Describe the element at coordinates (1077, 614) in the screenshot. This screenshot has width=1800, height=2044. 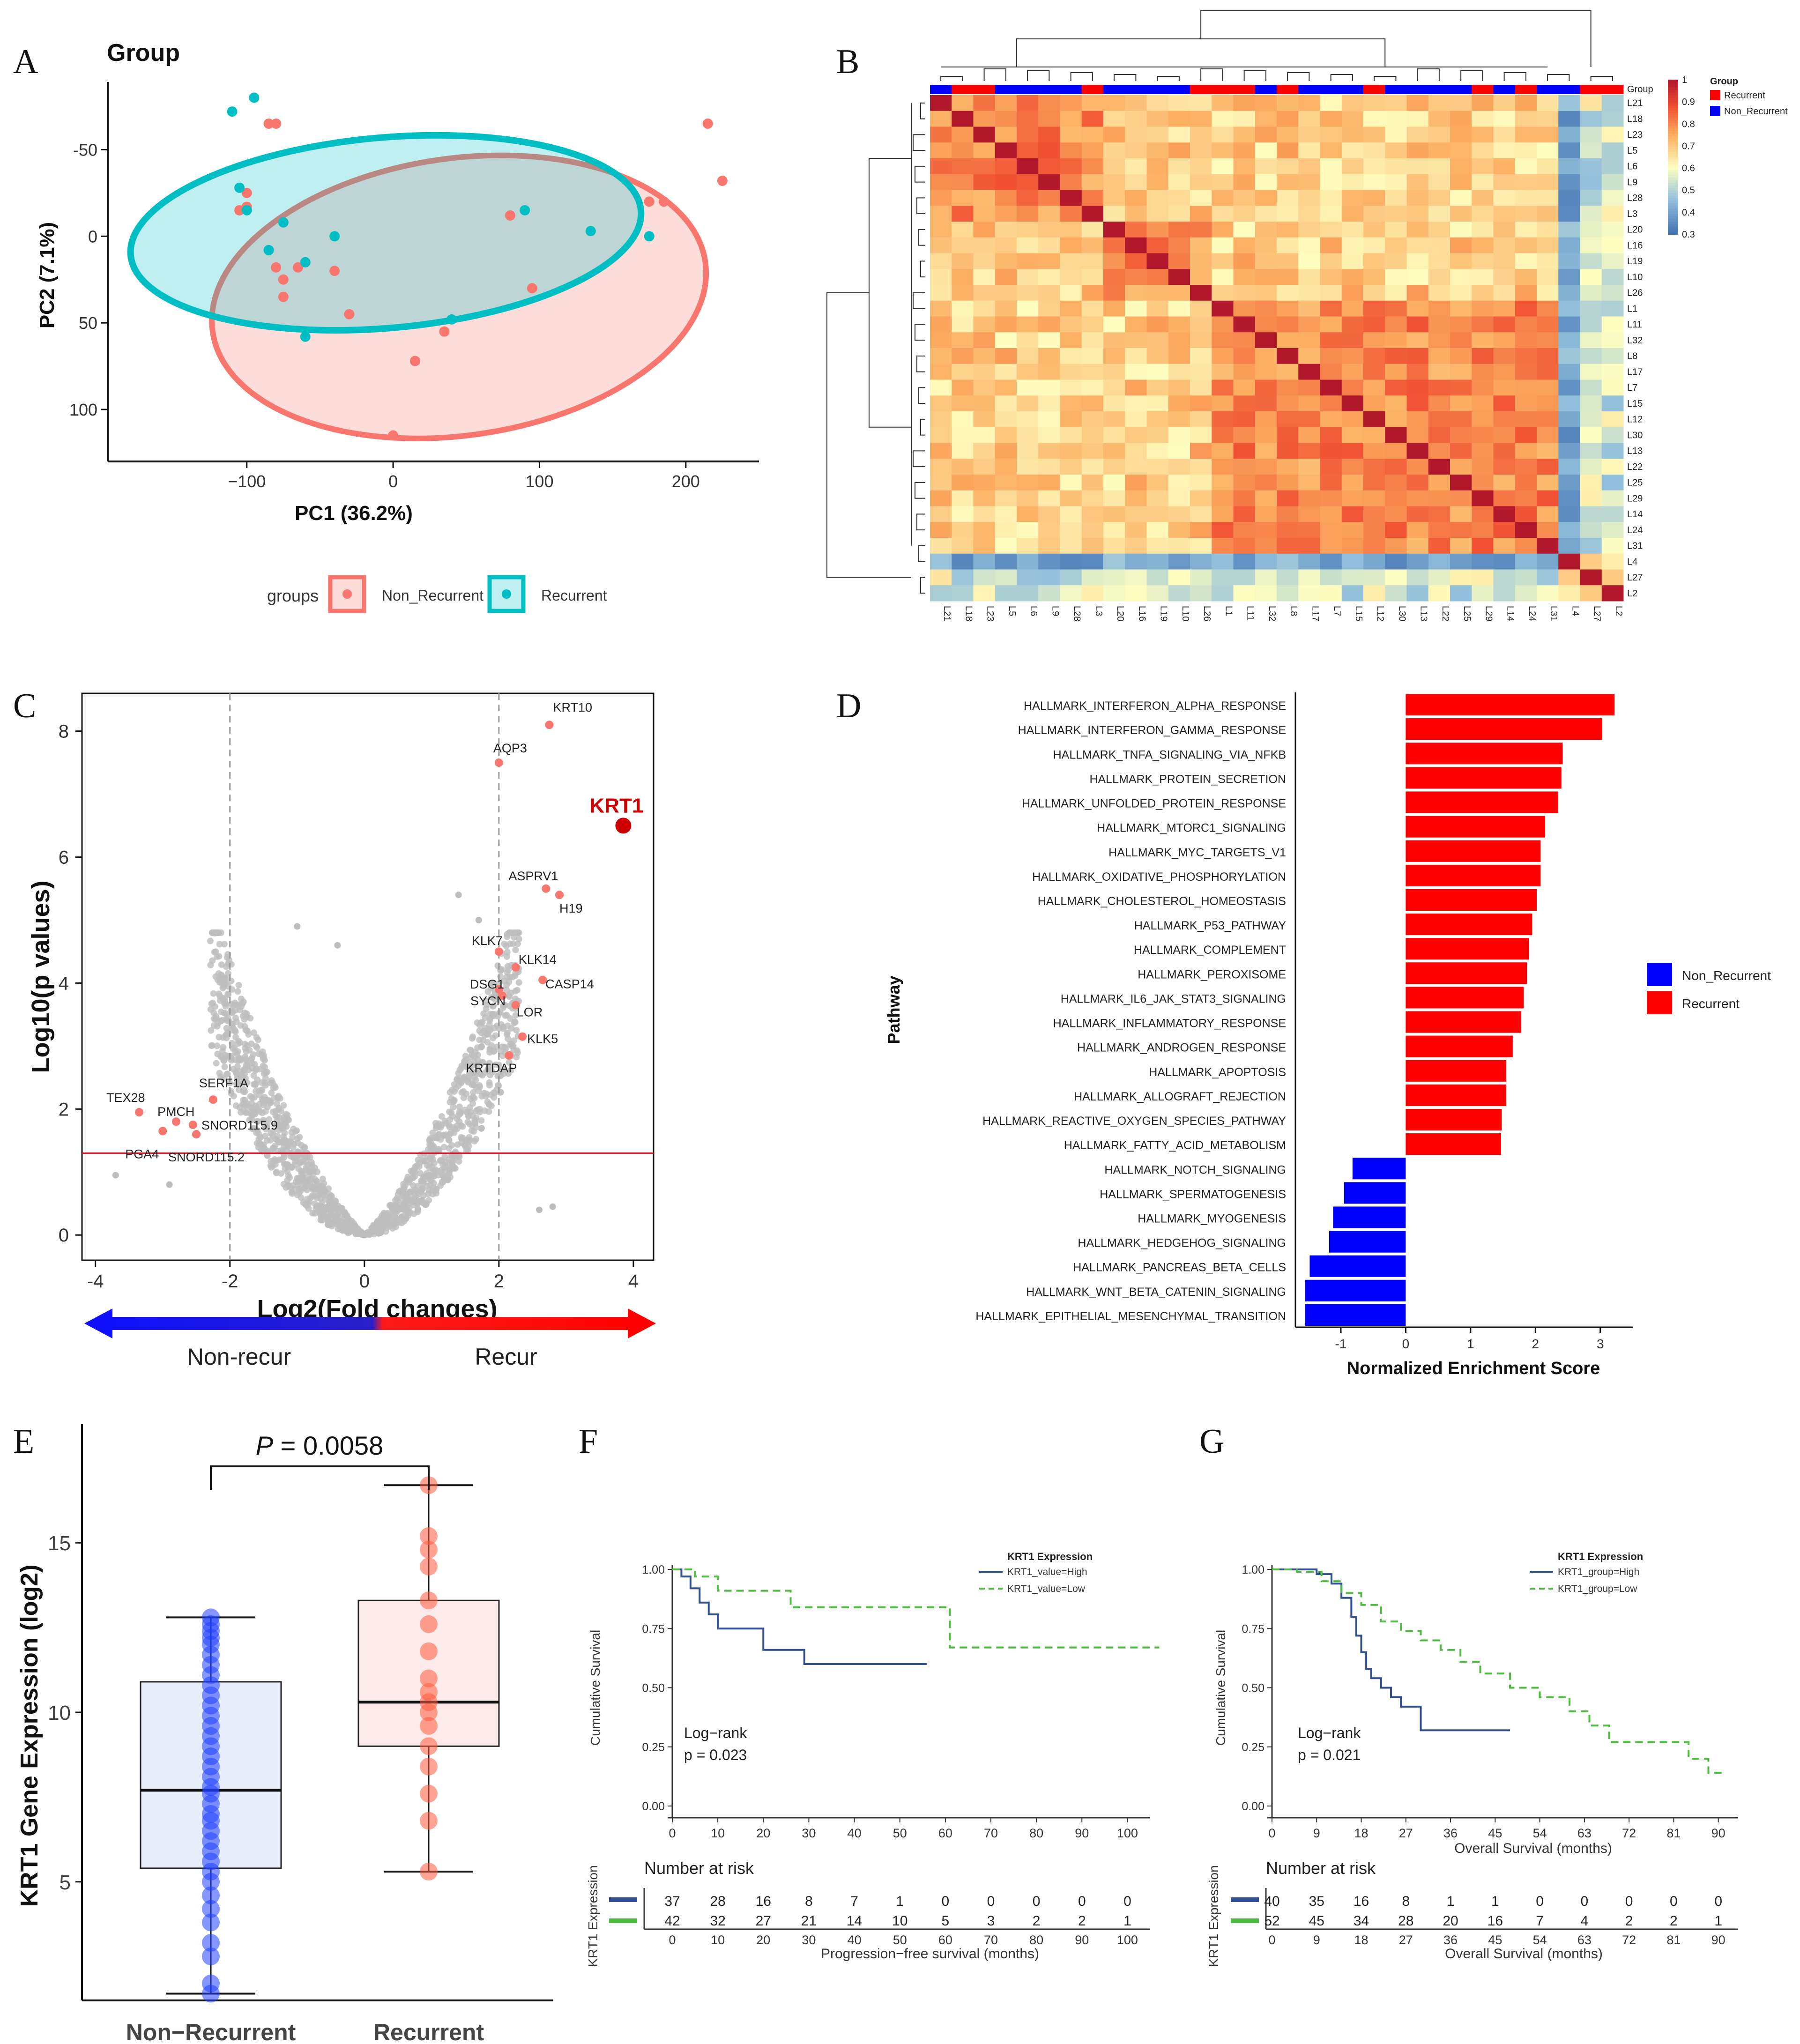
I see `col-label: L28` at that location.